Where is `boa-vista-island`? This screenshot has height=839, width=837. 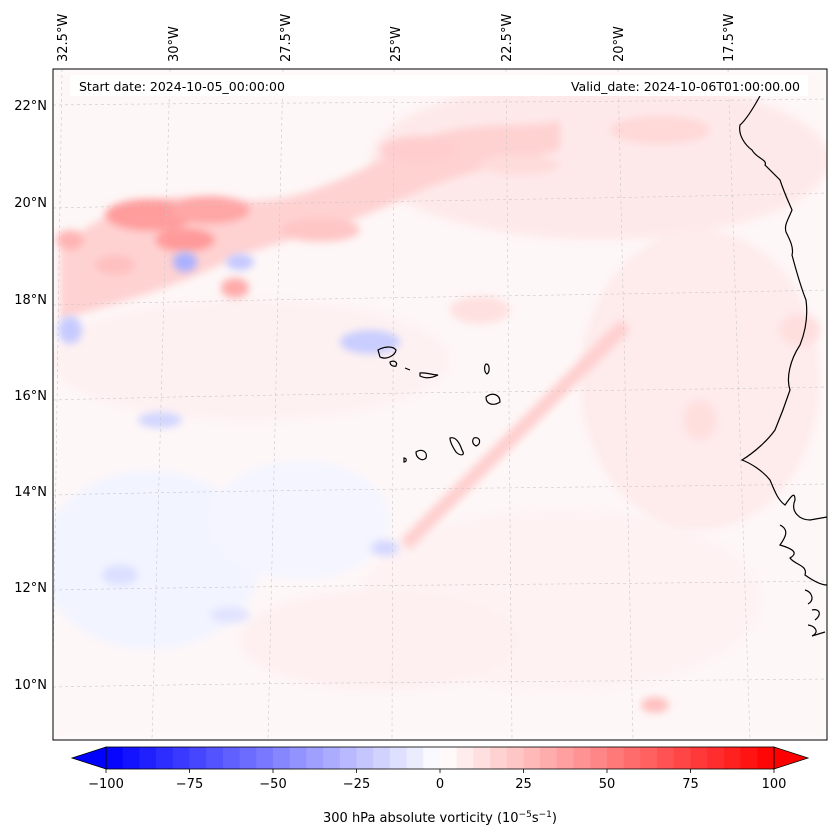
boa-vista-island is located at coordinates (493, 399).